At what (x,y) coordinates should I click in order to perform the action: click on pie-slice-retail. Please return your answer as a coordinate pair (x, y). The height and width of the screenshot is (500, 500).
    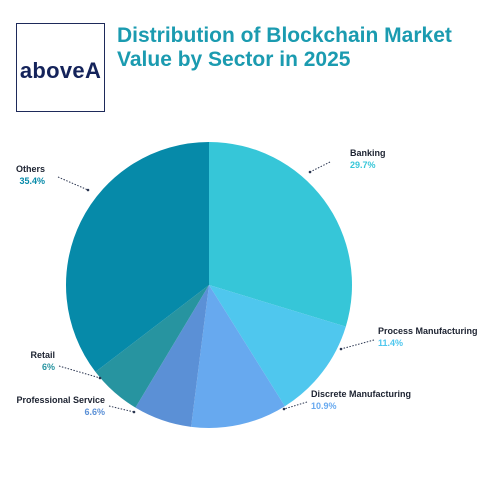
    Looking at the image, I should click on (152, 346).